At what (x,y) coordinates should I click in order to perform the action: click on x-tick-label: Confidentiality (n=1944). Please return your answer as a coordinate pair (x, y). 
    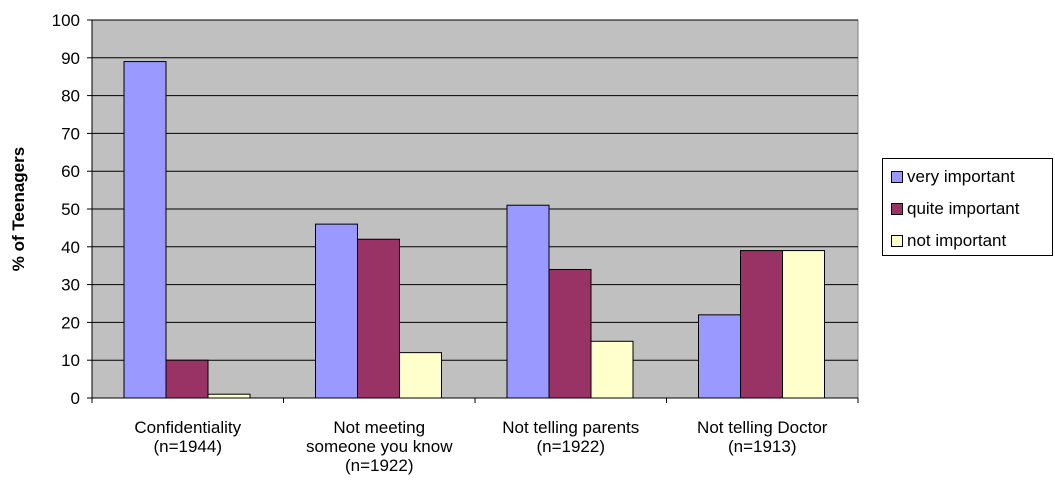
    Looking at the image, I should click on (187, 437).